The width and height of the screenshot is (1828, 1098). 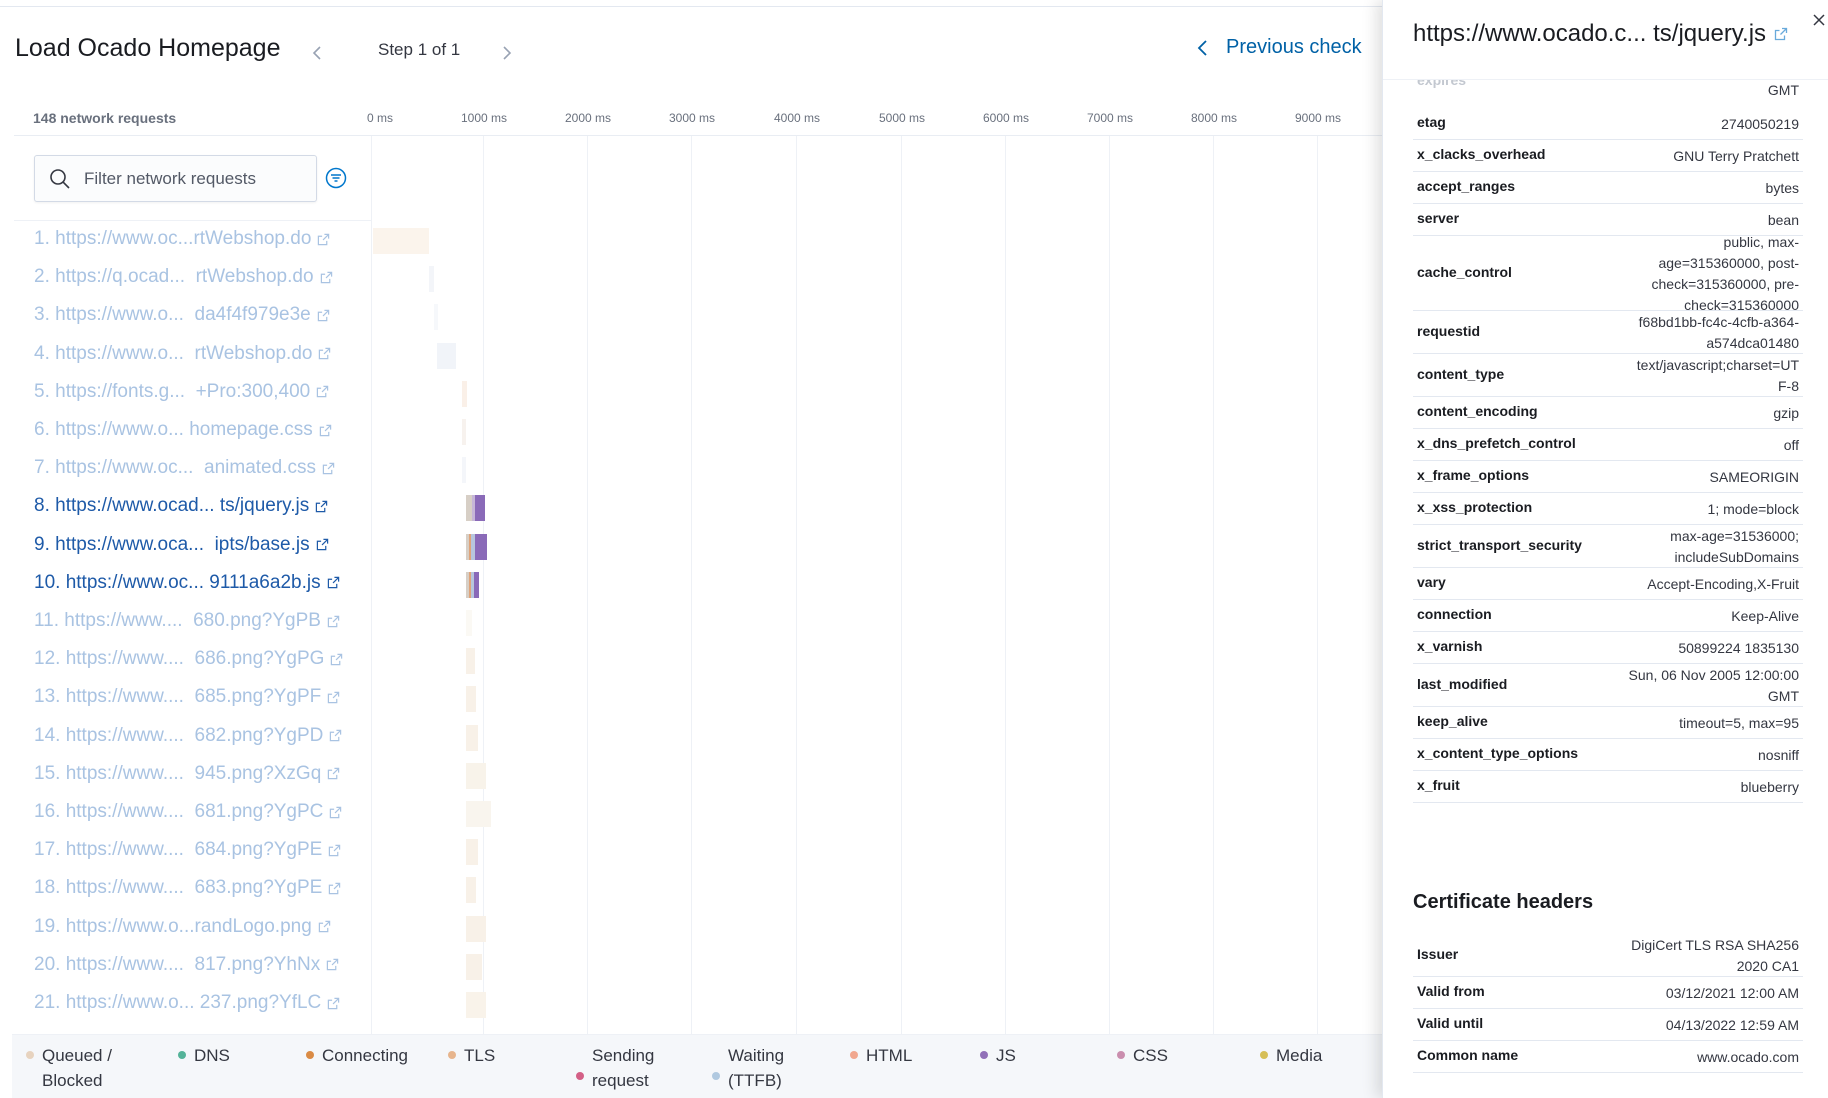 I want to click on request-url-label: 11. https://www.... 680.png?YgPB, so click(x=177, y=620).